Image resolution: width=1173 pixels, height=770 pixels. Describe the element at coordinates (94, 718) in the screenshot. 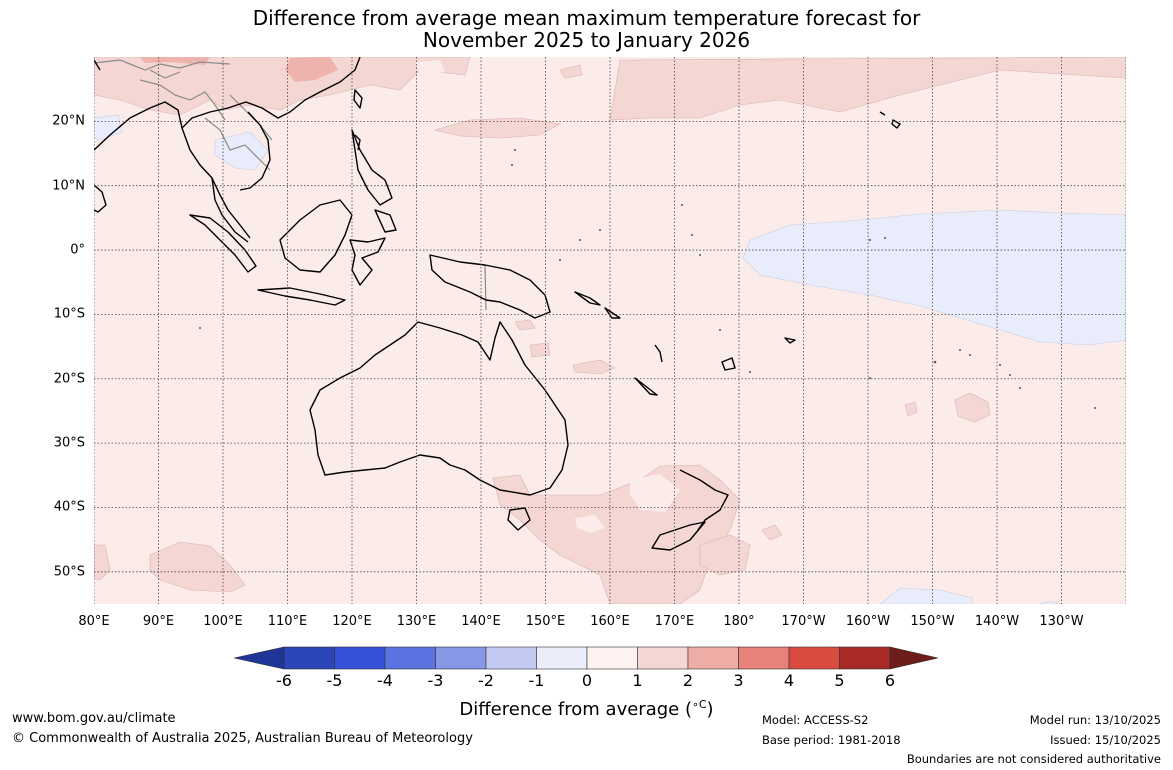

I see `footer-website: www.bom.gov.au/climate` at that location.